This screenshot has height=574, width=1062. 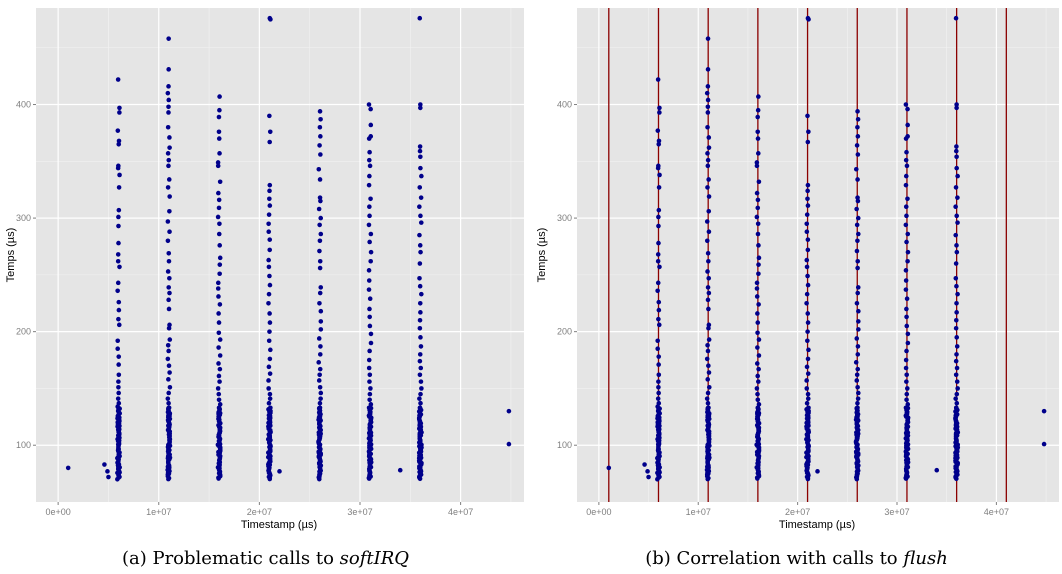 I want to click on x-axis-title: Timestamp (µs), so click(x=279, y=525).